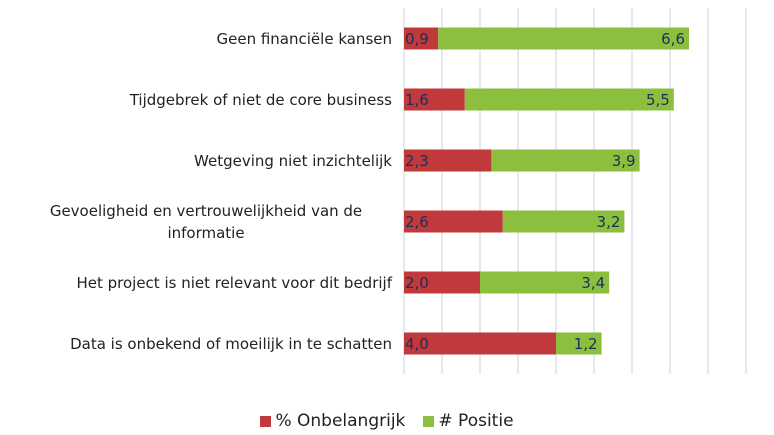 The height and width of the screenshot is (435, 774). I want to click on value-label: 2,6, so click(417, 221).